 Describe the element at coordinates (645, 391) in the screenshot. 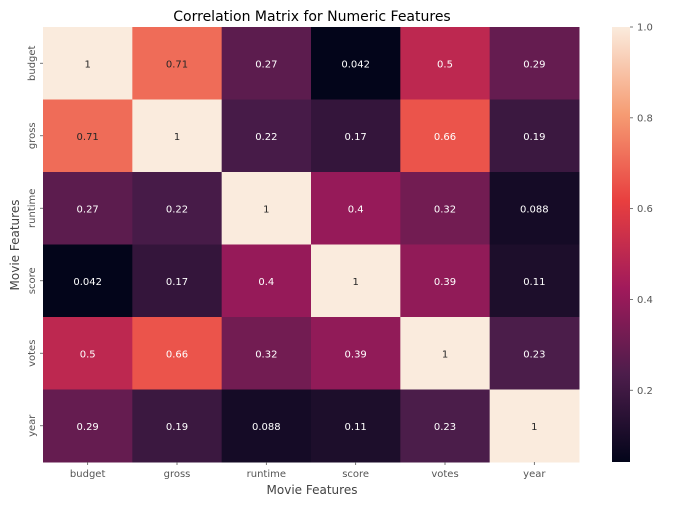

I see `colorbar-tick-label: 0.2` at that location.